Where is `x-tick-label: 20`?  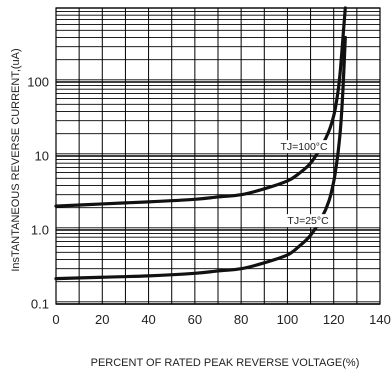
x-tick-label: 20 is located at coordinates (102, 319).